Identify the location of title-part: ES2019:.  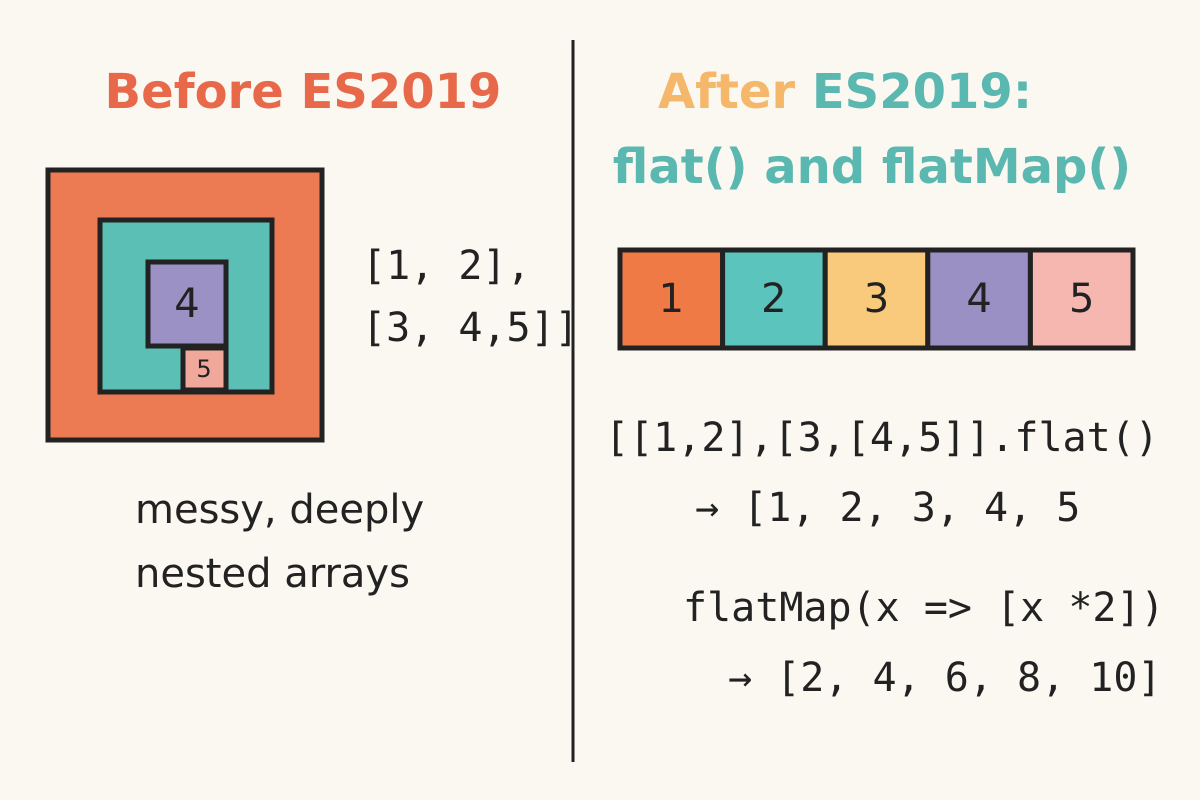
(922, 92).